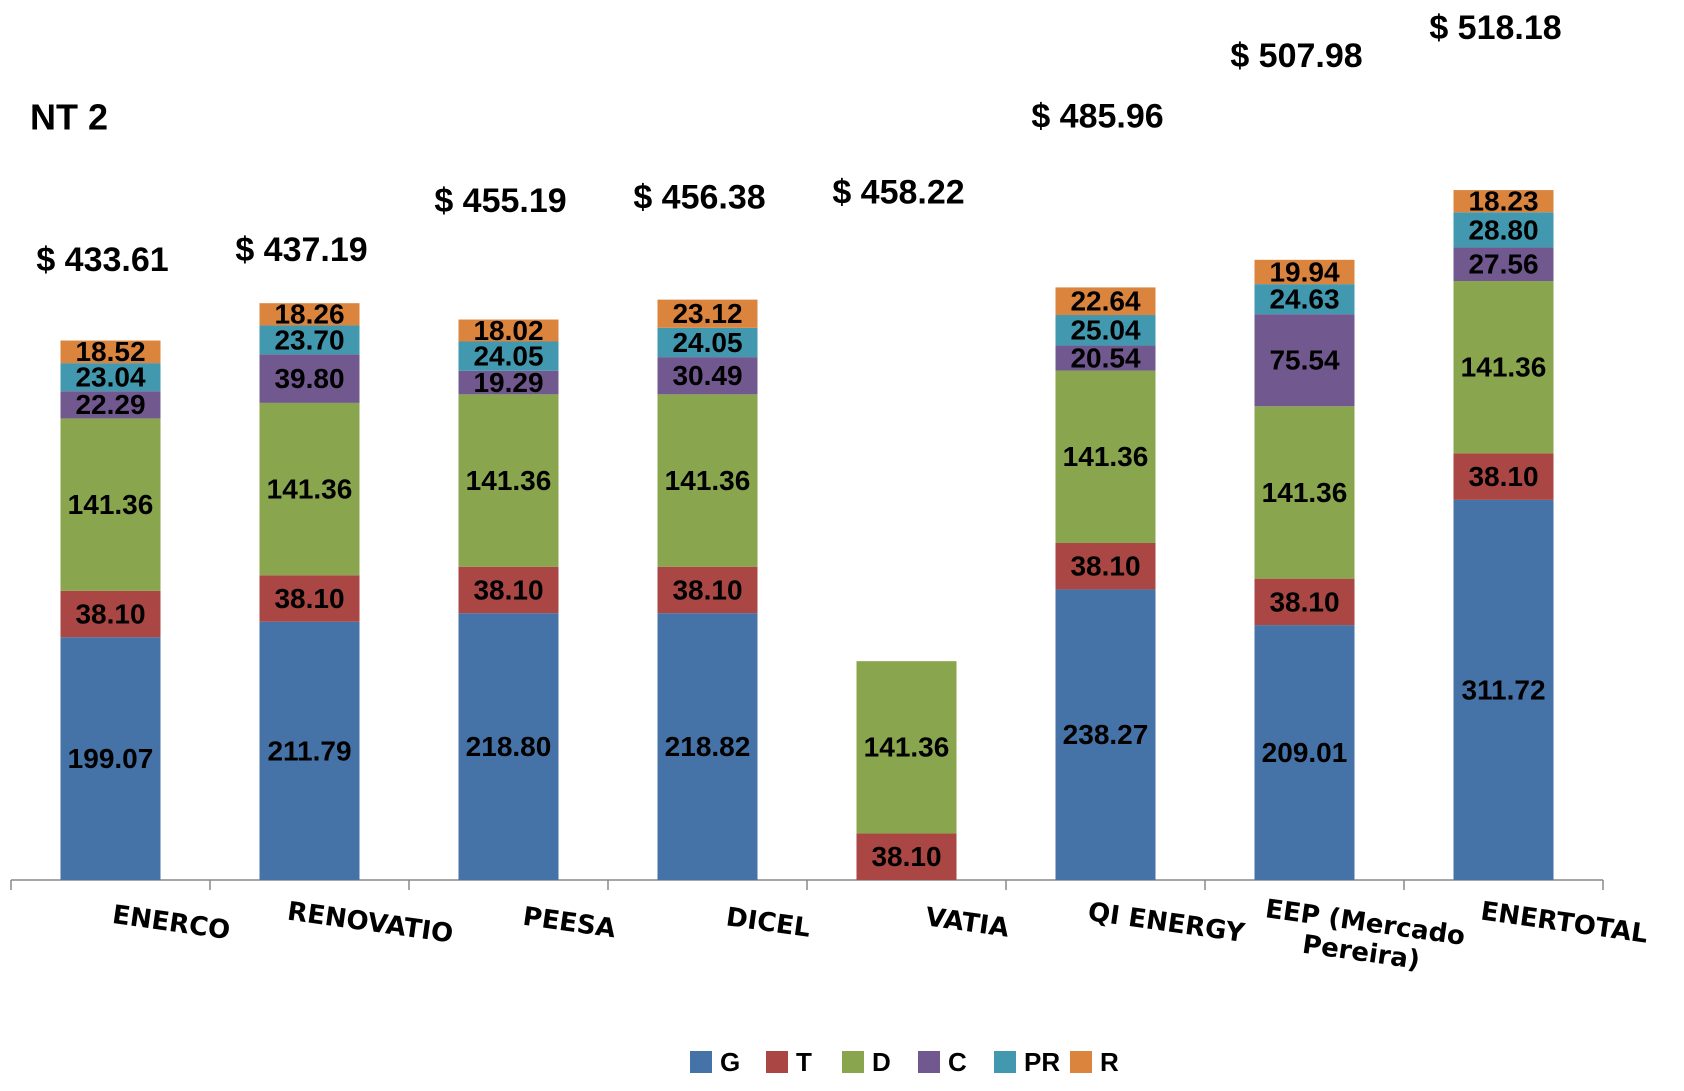  Describe the element at coordinates (1109, 1062) in the screenshot. I see `legend-label: R` at that location.